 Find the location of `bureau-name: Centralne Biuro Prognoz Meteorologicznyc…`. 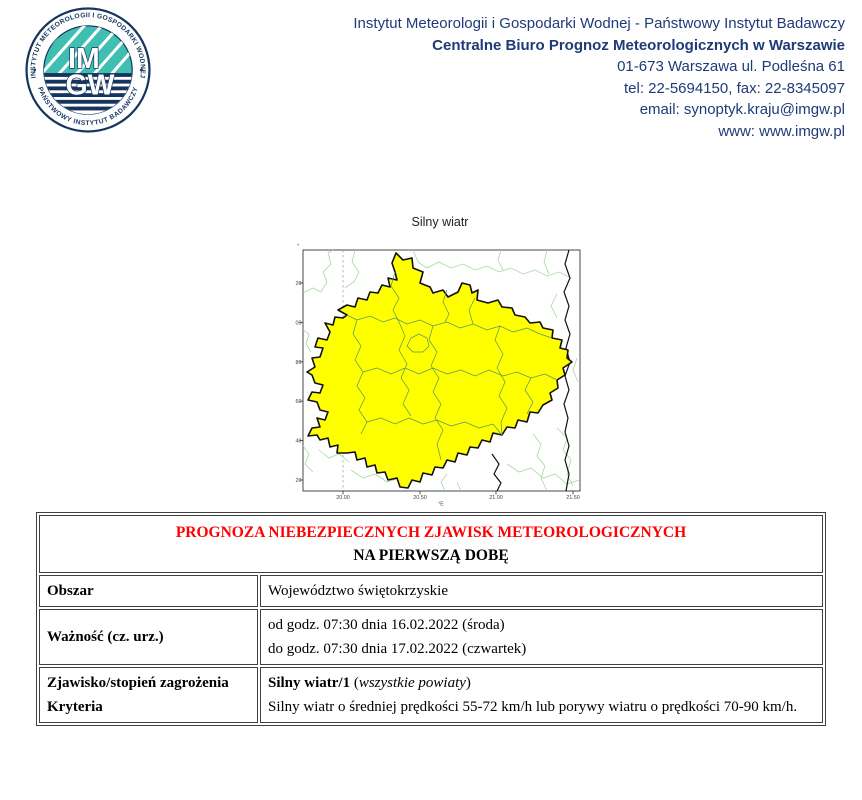

bureau-name: Centralne Biuro Prognoz Meteorologicznyc… is located at coordinates (638, 45).